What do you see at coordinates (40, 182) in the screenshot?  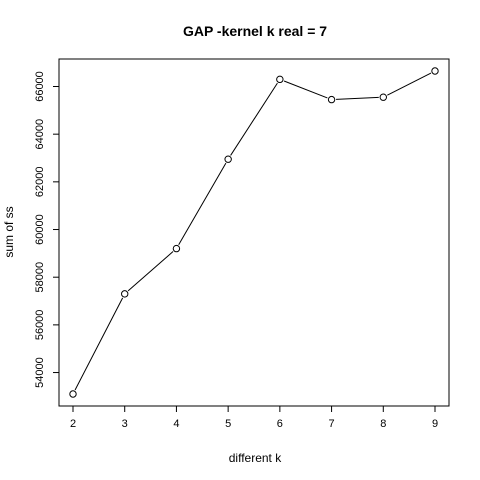 I see `y-tick-label: 62000` at bounding box center [40, 182].